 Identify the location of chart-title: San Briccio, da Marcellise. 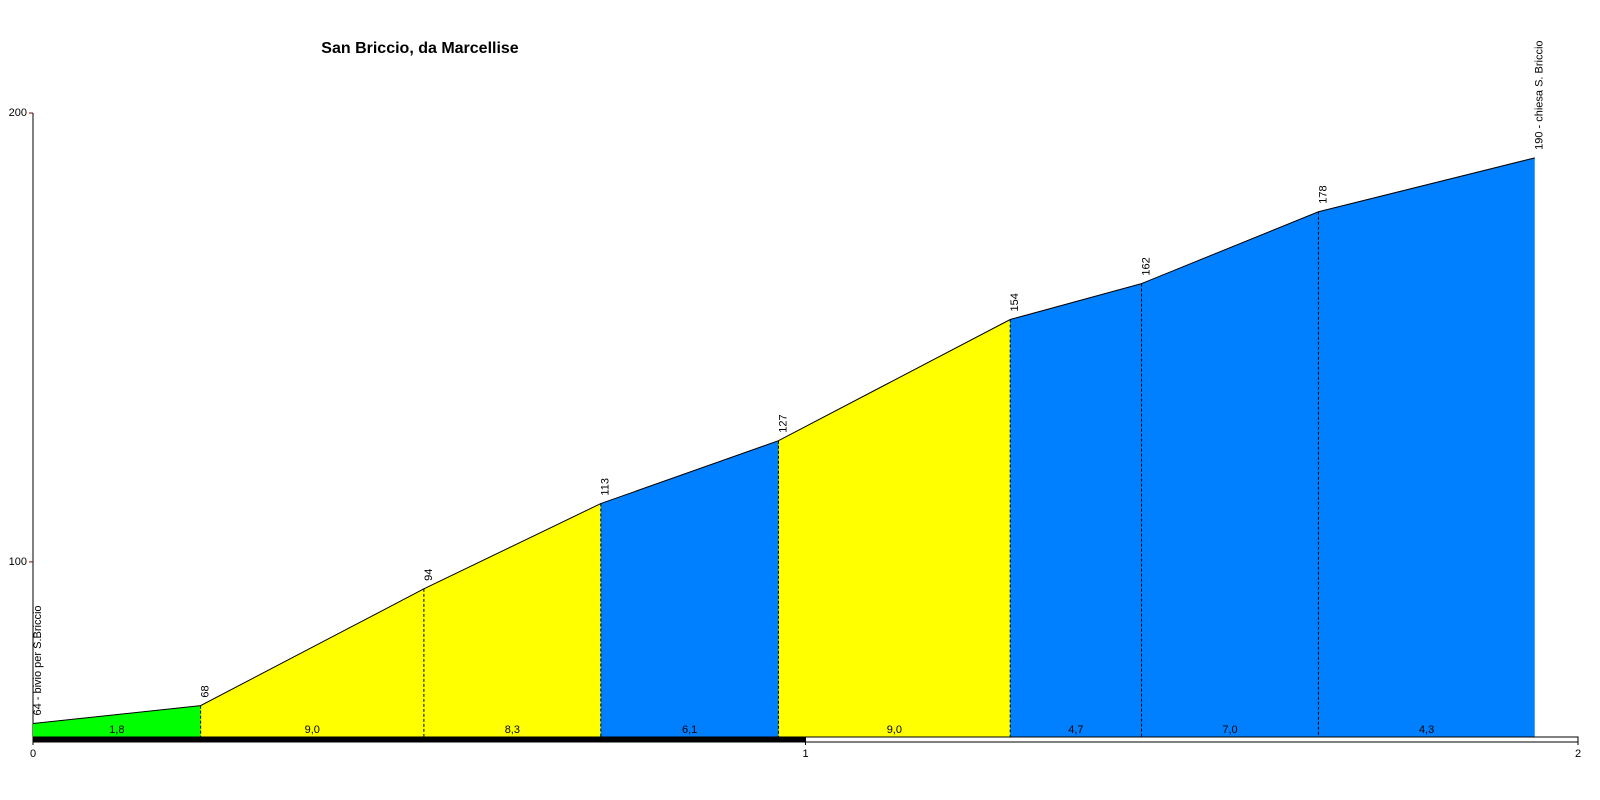
(420, 48).